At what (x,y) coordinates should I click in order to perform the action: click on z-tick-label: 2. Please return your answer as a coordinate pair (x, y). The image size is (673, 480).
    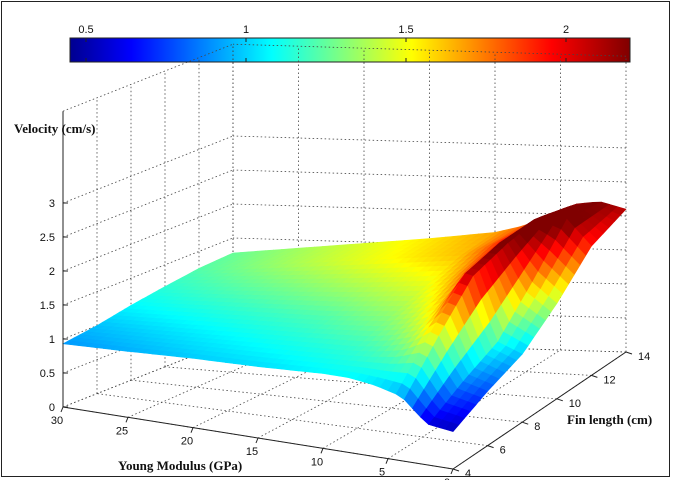
    Looking at the image, I should click on (52, 272).